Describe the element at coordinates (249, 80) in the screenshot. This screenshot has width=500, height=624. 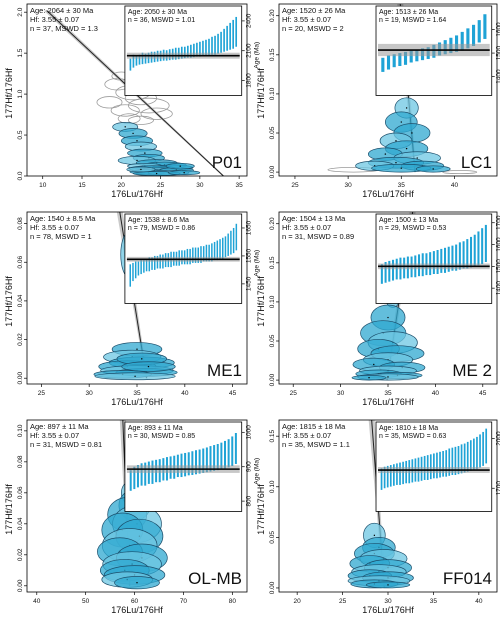
I see `inset-tick-label: 1800` at that location.